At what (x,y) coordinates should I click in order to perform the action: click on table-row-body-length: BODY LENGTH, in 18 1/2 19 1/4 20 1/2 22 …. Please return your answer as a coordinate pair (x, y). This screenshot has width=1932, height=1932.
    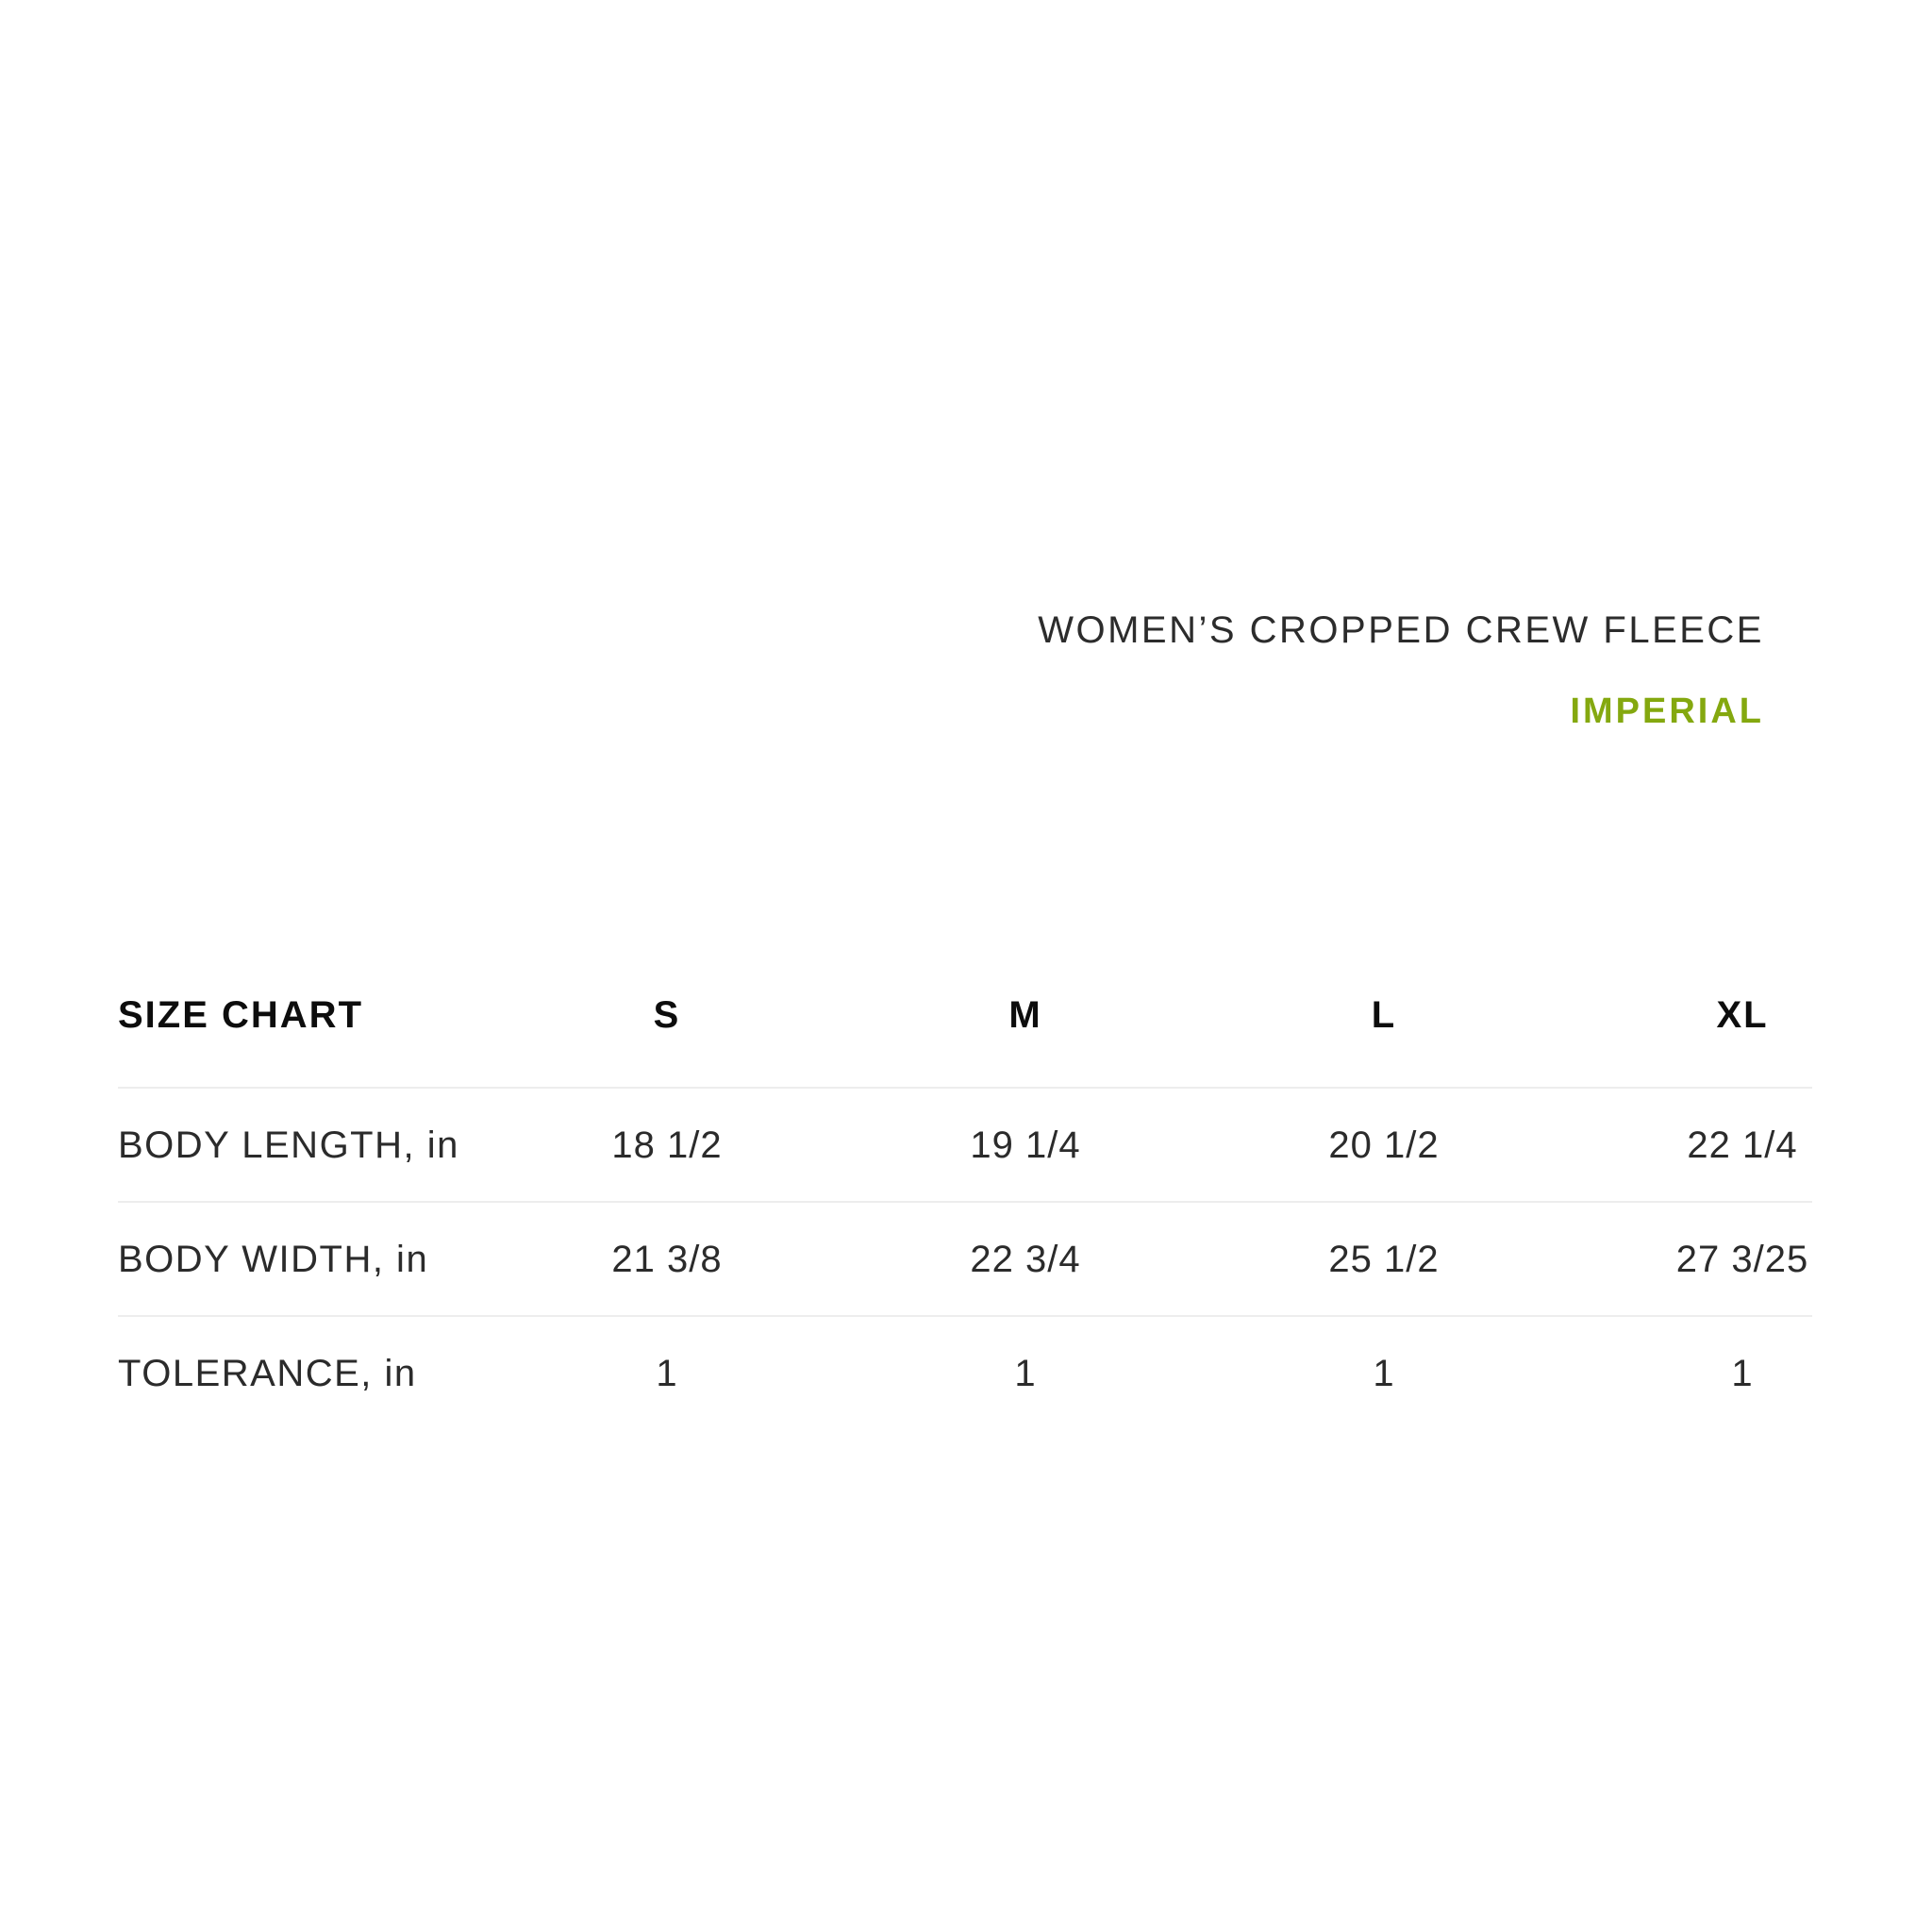
    Looking at the image, I should click on (1020, 1146).